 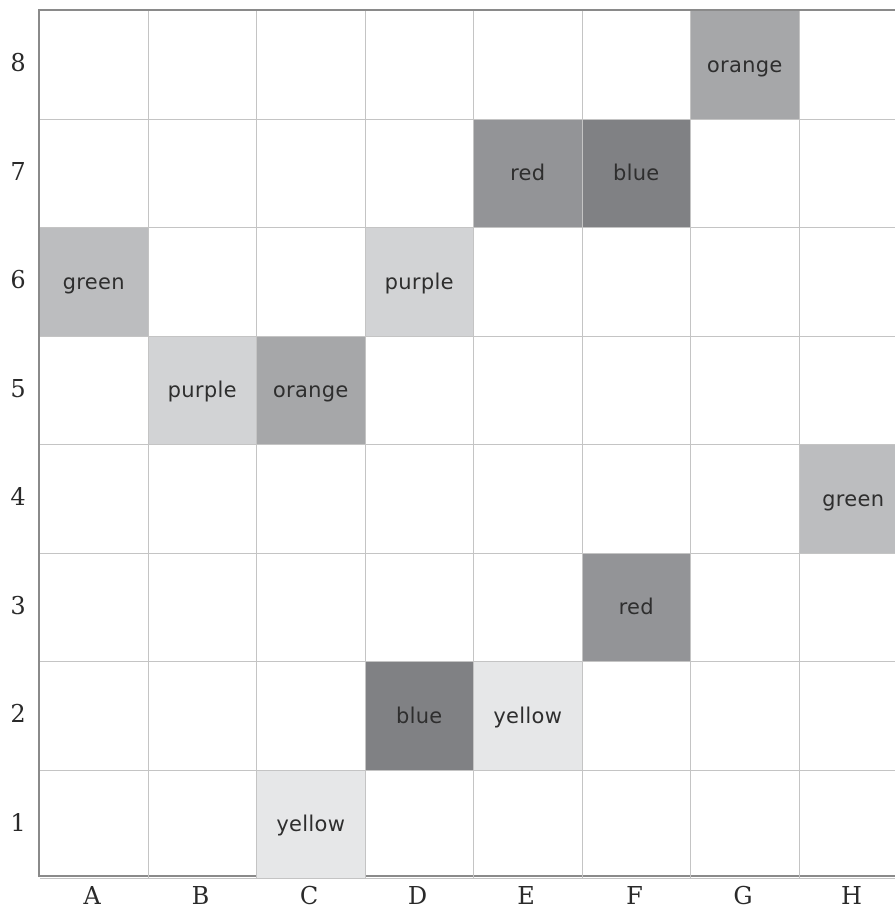 I want to click on empty-cell-c7, so click(x=311, y=173).